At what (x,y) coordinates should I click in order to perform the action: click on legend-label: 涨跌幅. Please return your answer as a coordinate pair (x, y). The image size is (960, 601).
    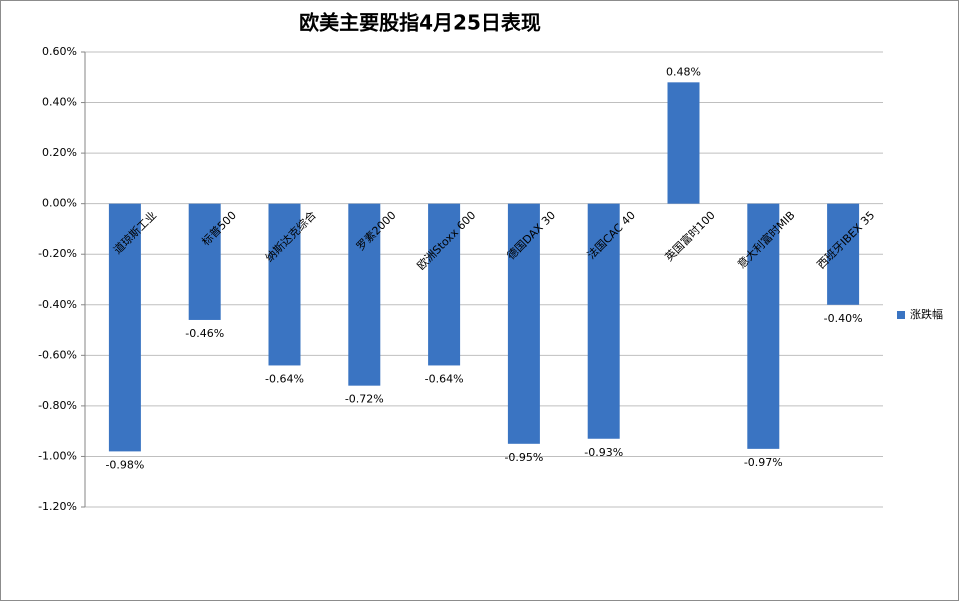
    Looking at the image, I should click on (926, 314).